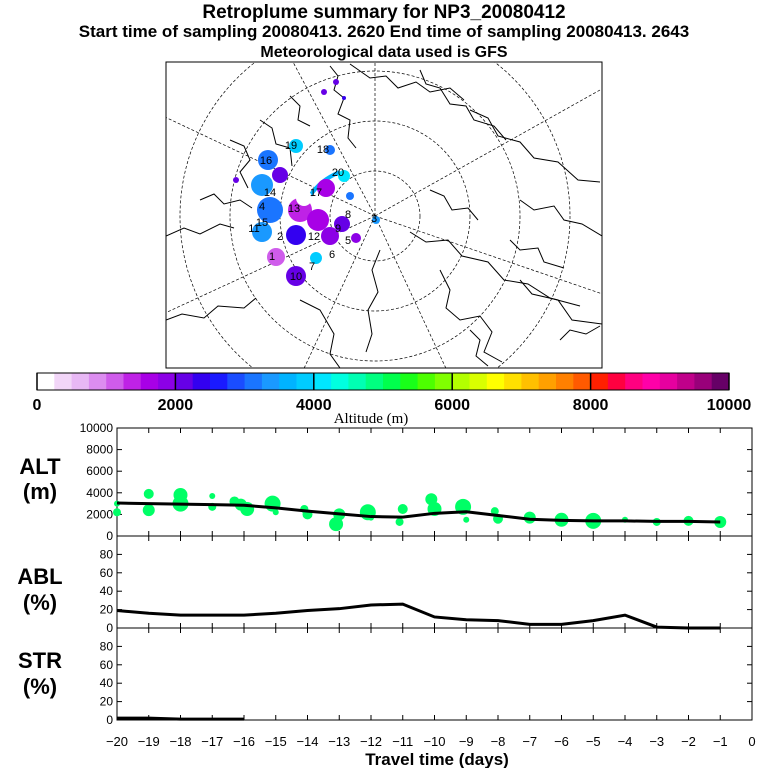  What do you see at coordinates (348, 215) in the screenshot?
I see `plume-day-label: 8` at bounding box center [348, 215].